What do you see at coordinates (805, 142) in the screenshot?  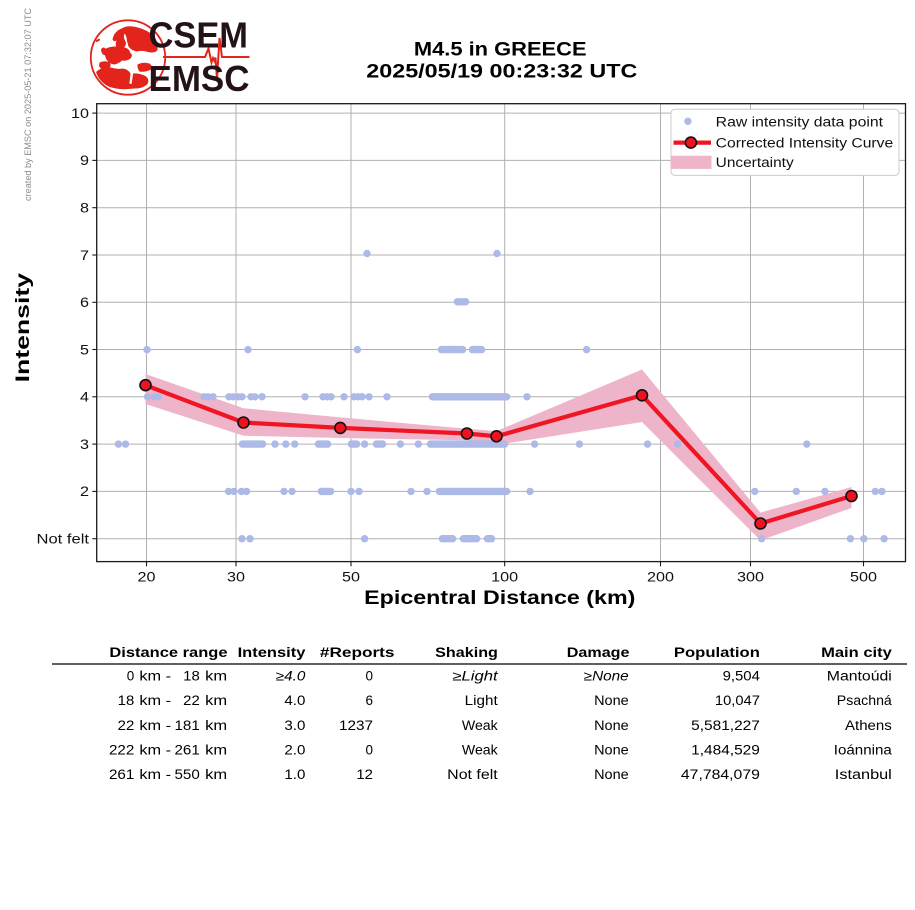 I see `svg-text: Corrected Intensity Curve` at bounding box center [805, 142].